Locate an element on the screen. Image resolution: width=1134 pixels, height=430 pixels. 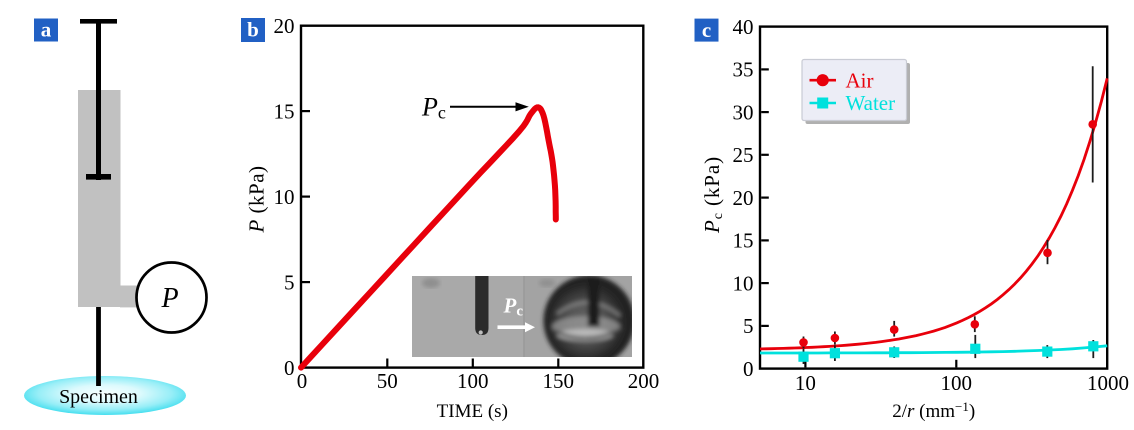
svg-text: b is located at coordinates (253, 30).